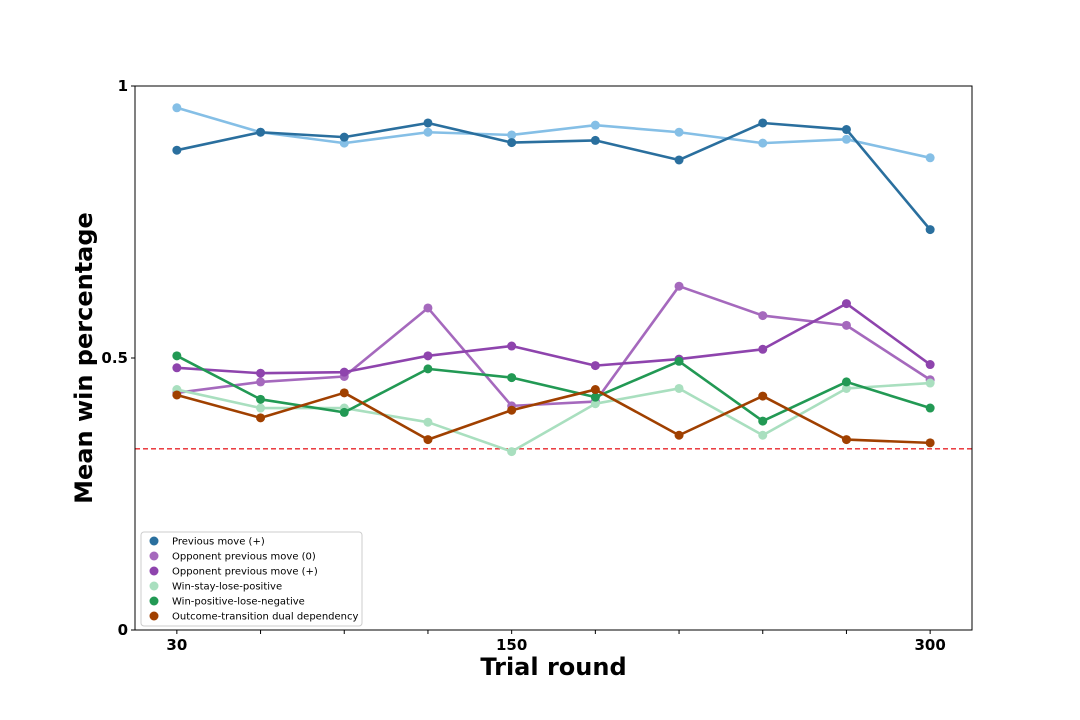 The image size is (1080, 720). What do you see at coordinates (114, 358) in the screenshot?
I see `y-tick-label: 0.5` at bounding box center [114, 358].